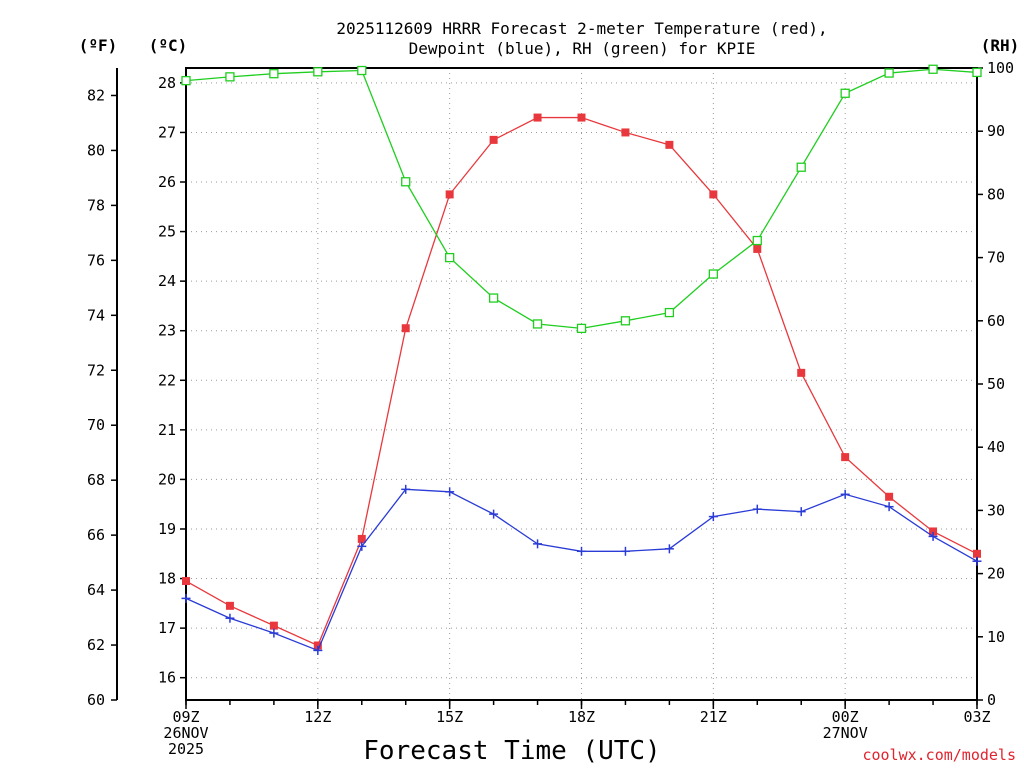 This screenshot has height=768, width=1024. Describe the element at coordinates (96, 590) in the screenshot. I see `fahrenheit-tick-label: 64` at that location.